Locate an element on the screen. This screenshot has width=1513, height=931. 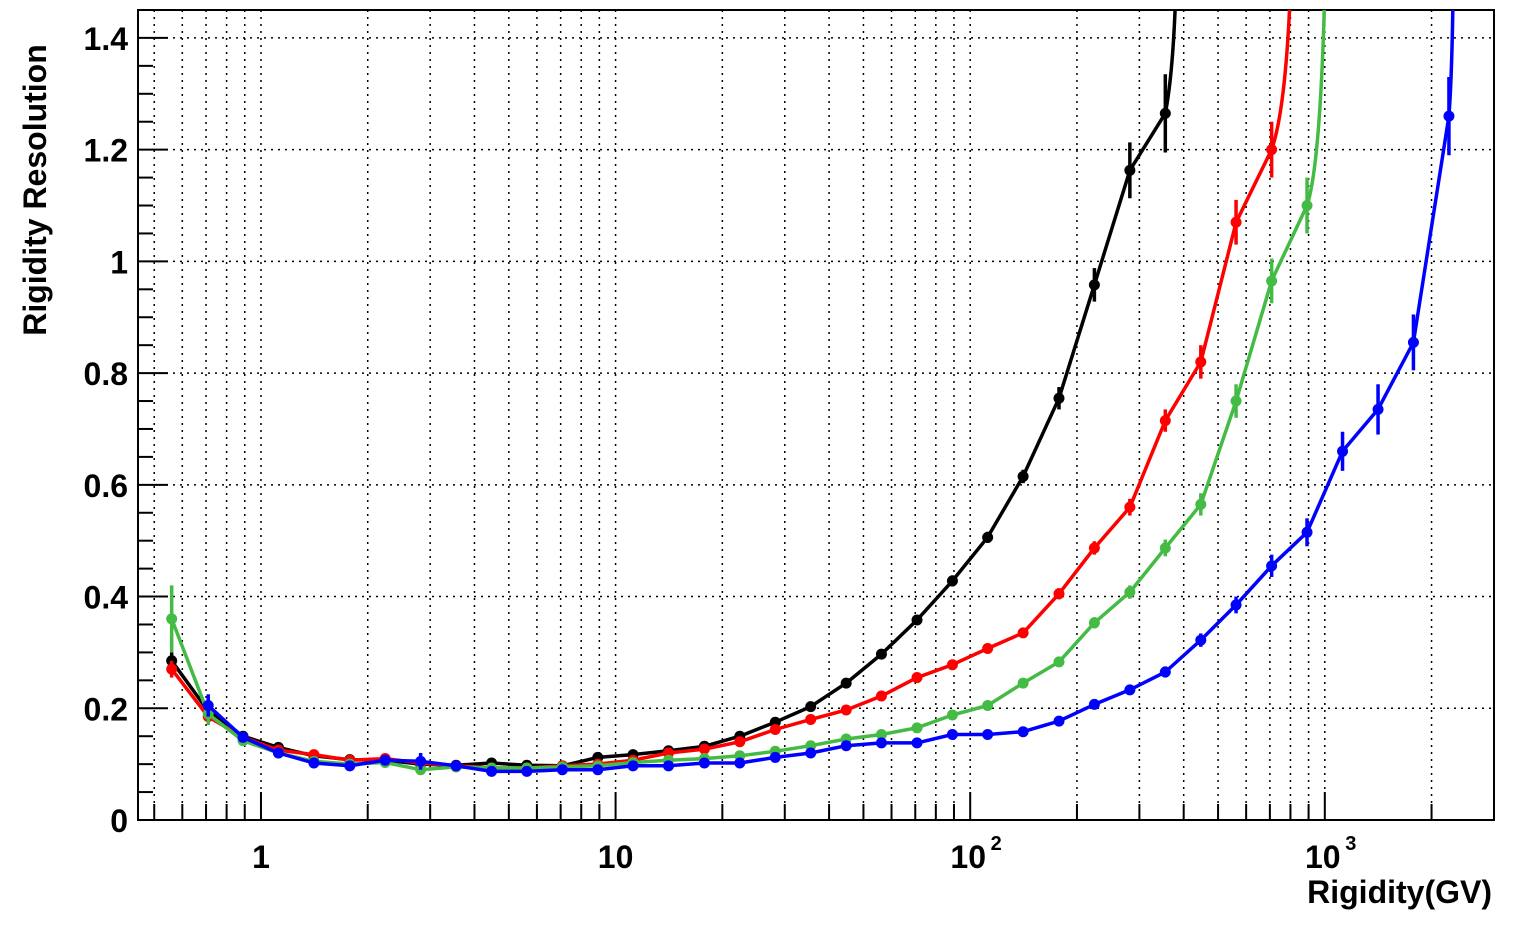
x-axis-label: Rigidity(GV) is located at coordinates (1399, 892).